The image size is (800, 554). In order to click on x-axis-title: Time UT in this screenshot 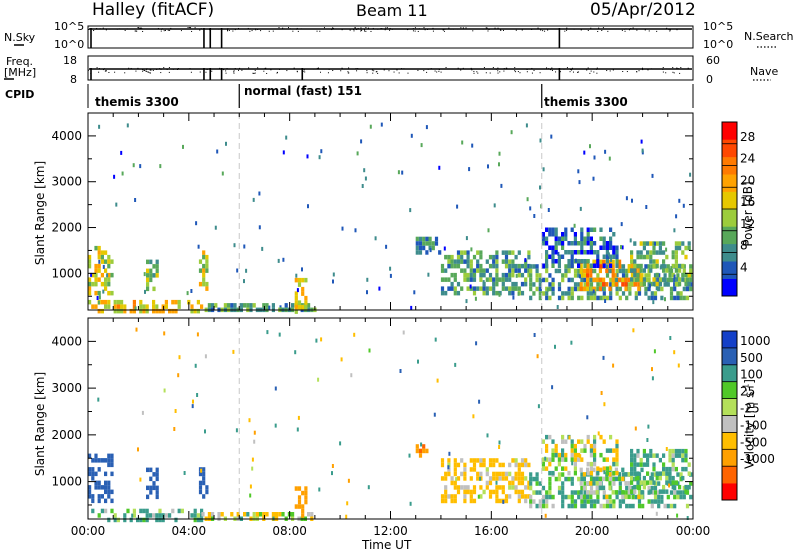, I will do `click(387, 545)`.